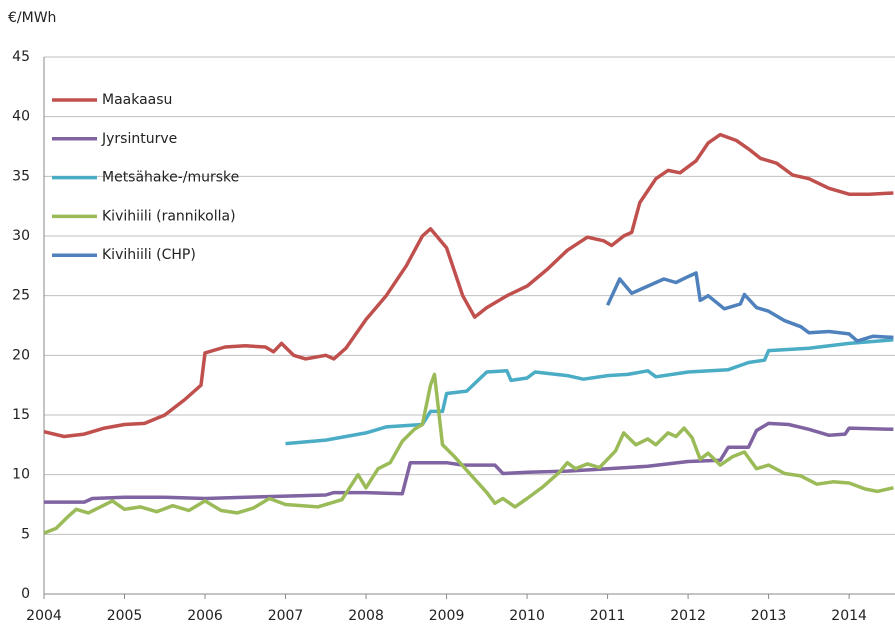 Image resolution: width=895 pixels, height=632 pixels. I want to click on x-tick-label: 2008, so click(366, 616).